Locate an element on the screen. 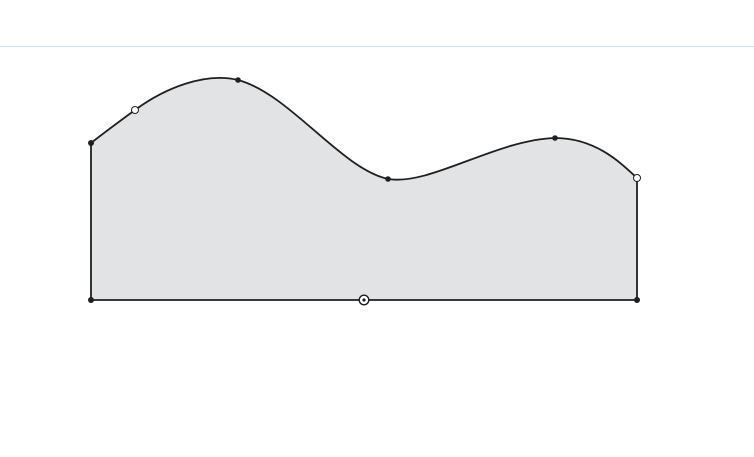  midpoint-marker-icon is located at coordinates (364, 300).